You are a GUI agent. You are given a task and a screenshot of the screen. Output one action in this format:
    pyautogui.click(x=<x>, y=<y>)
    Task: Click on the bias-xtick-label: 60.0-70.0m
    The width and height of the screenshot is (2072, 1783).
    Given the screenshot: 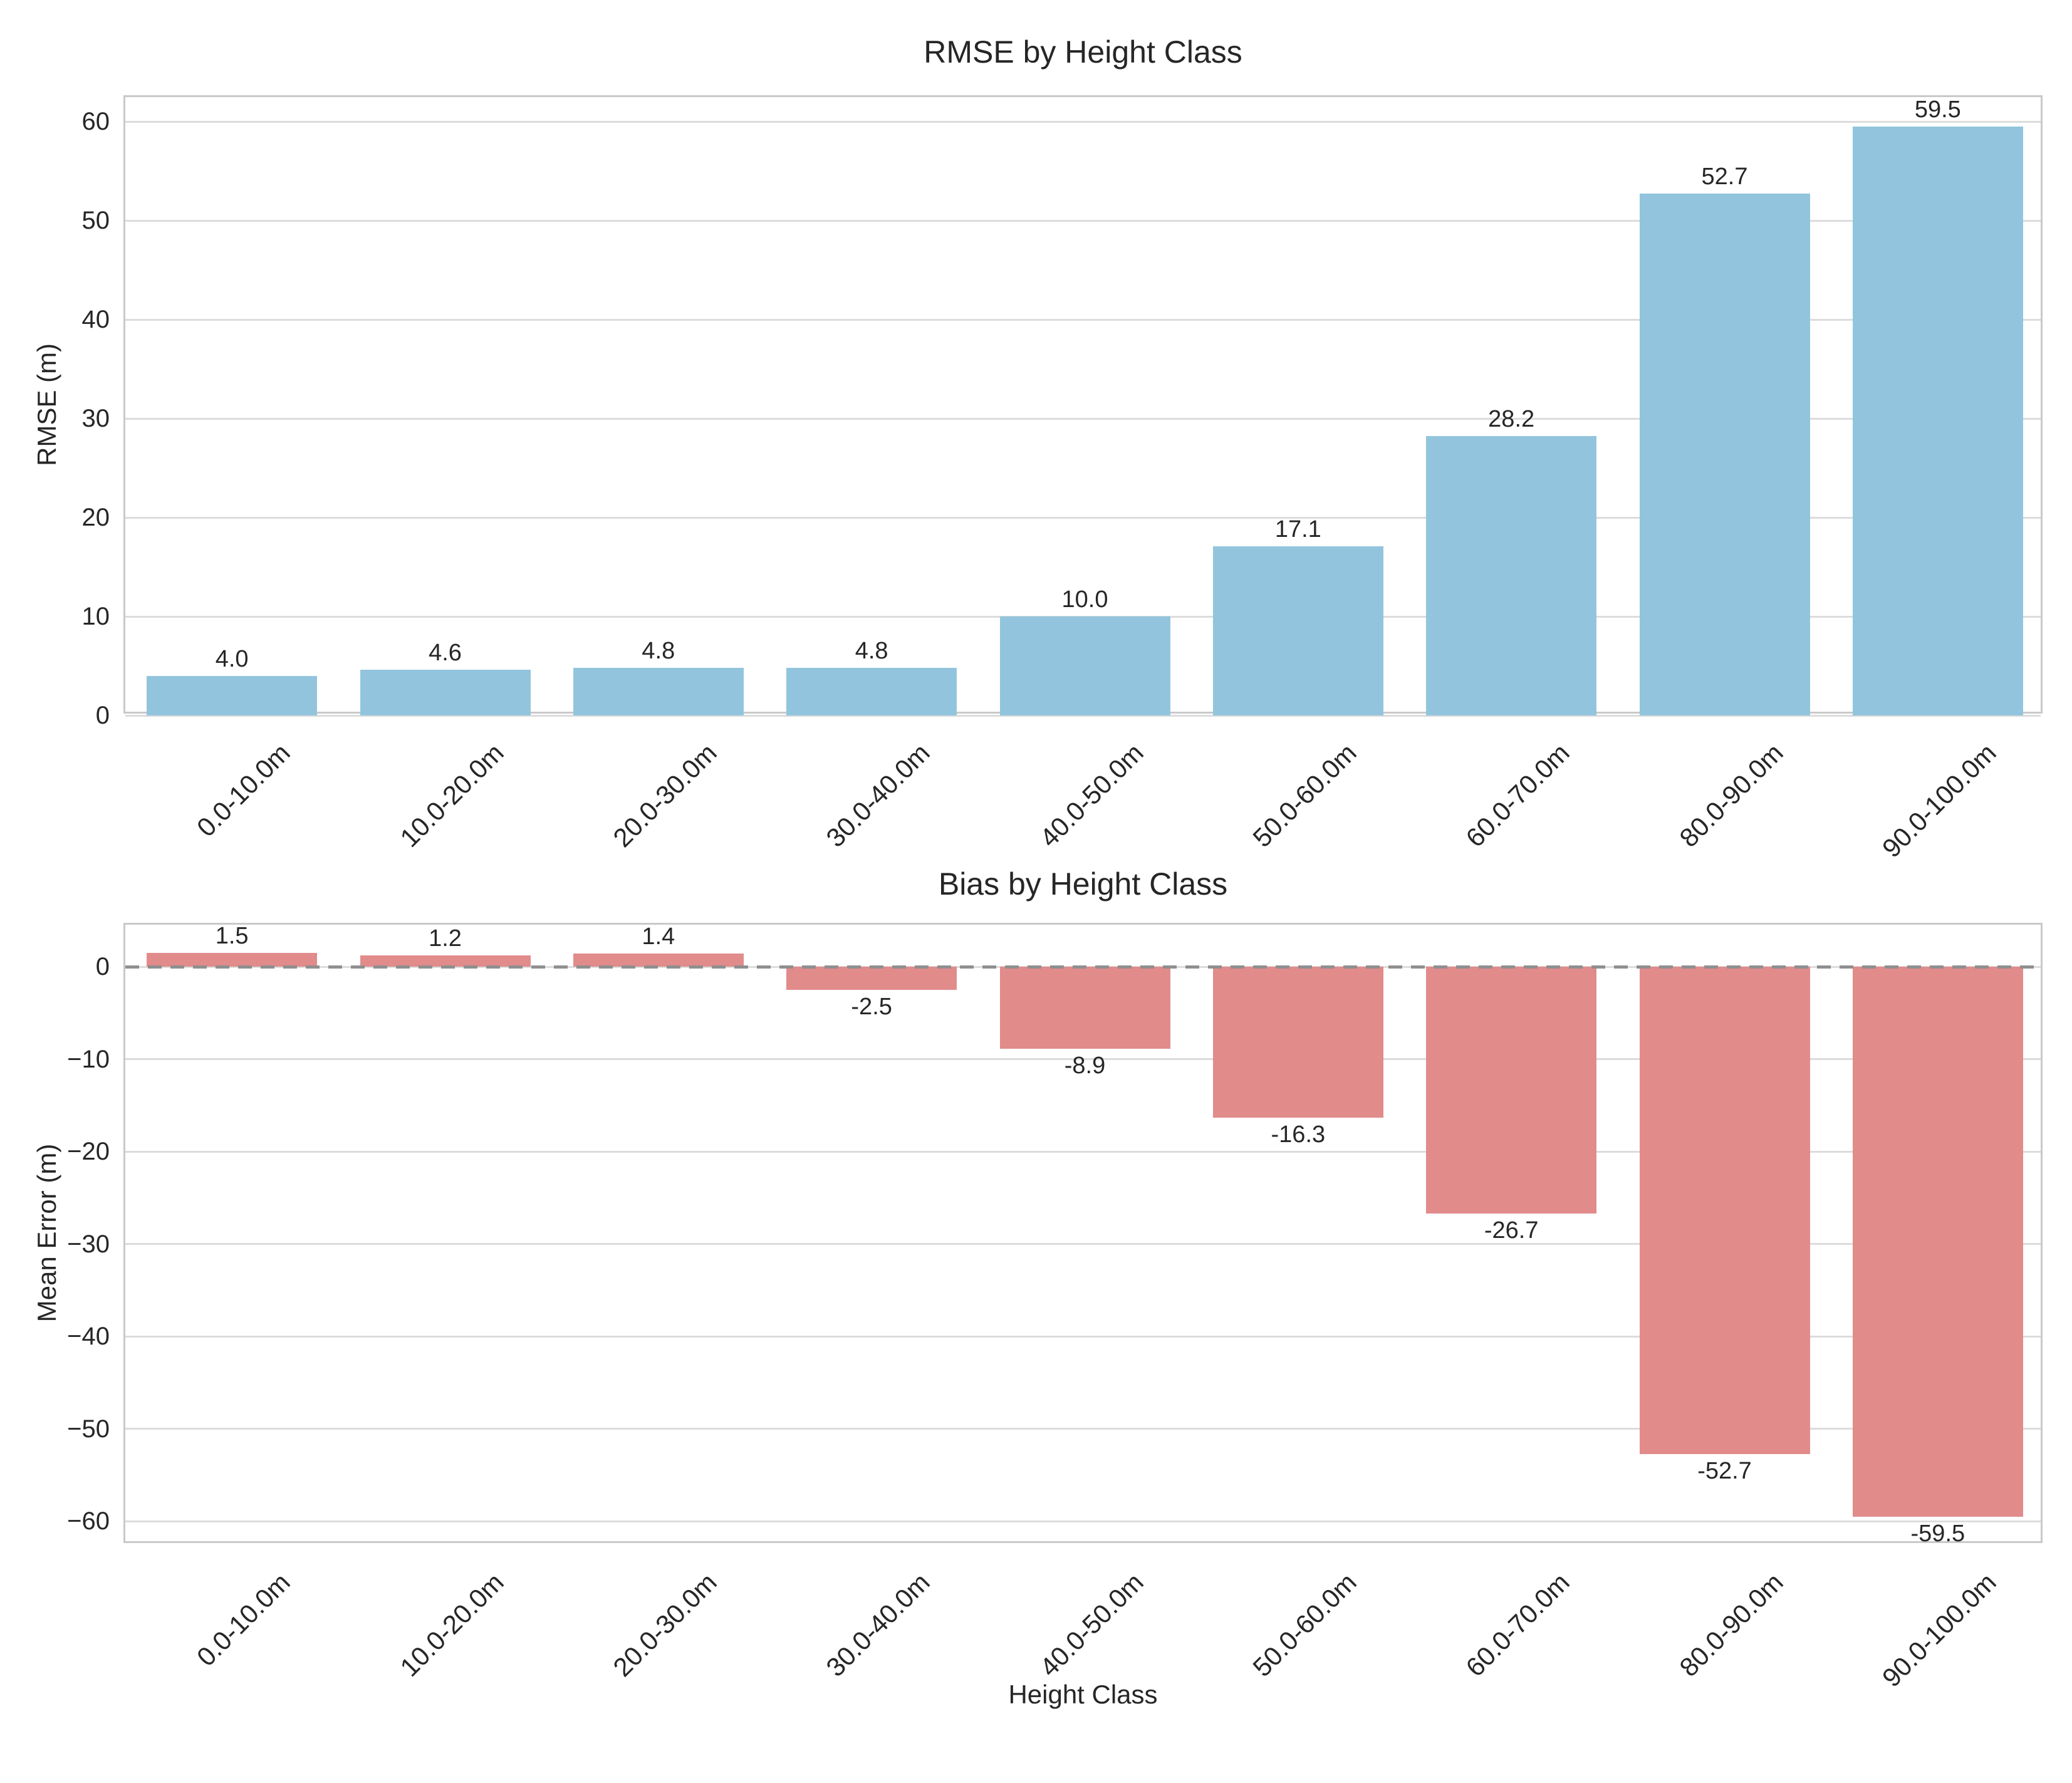 What is the action you would take?
    pyautogui.click(x=1518, y=1625)
    